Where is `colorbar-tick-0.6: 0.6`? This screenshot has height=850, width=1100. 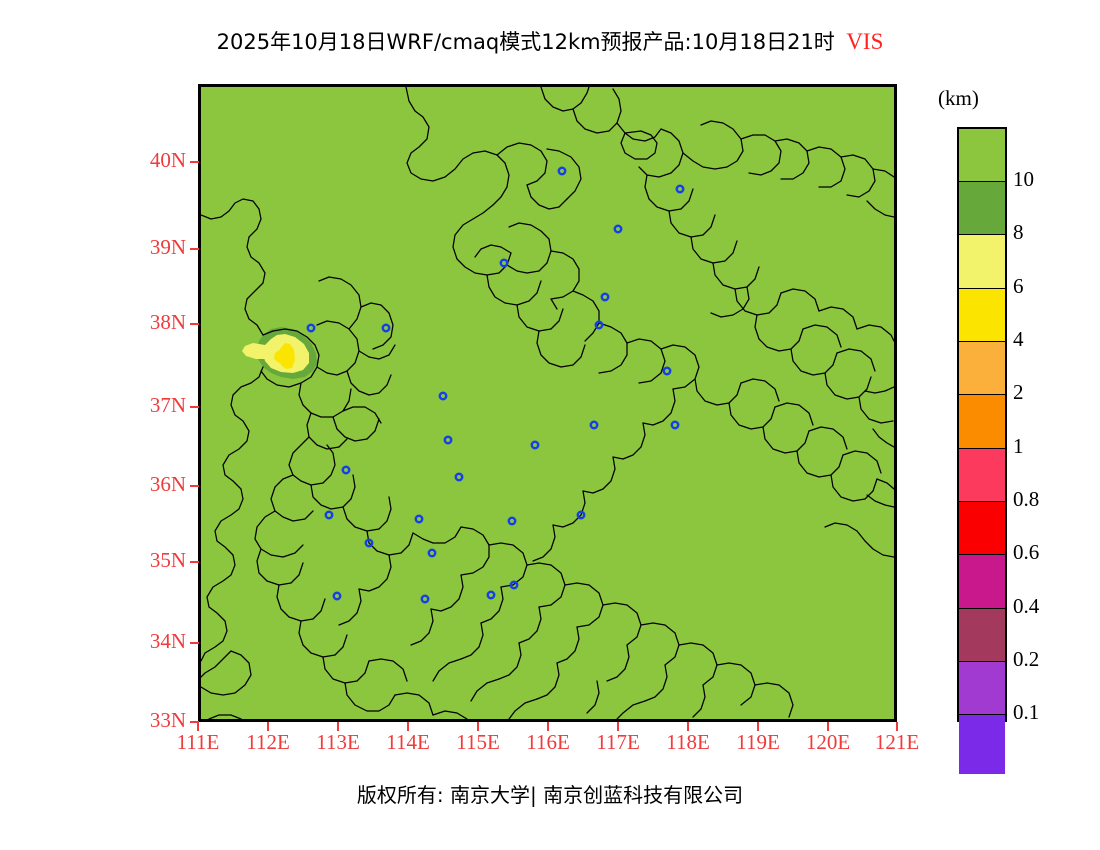 colorbar-tick-0.6: 0.6 is located at coordinates (1026, 552).